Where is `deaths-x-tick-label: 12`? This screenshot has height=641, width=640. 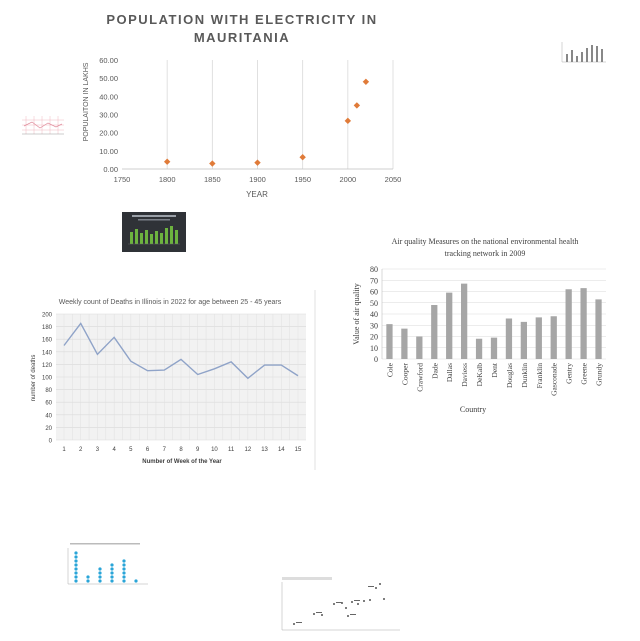
deaths-x-tick-label: 12 is located at coordinates (248, 450).